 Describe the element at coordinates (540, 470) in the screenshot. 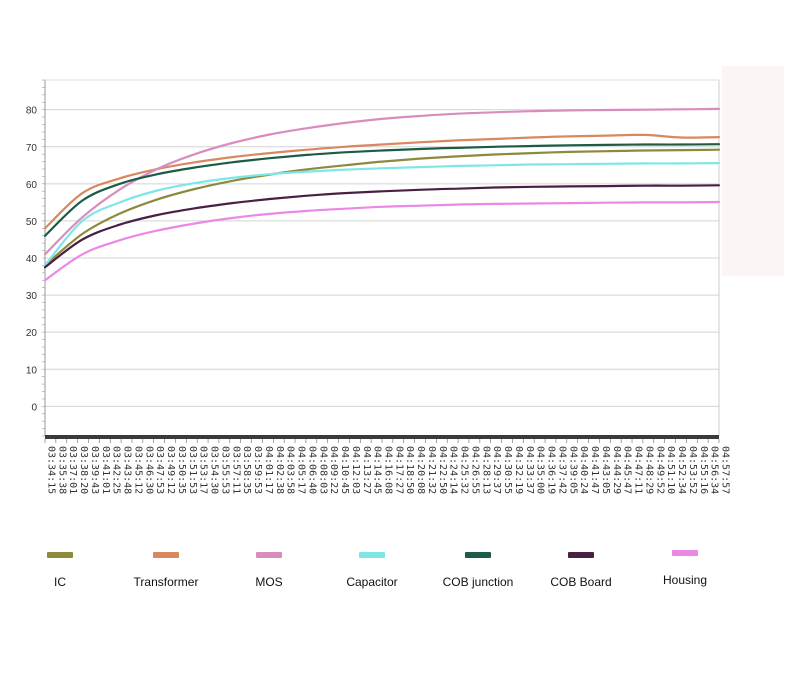

I see `x-tick-label: 04:35:00` at that location.